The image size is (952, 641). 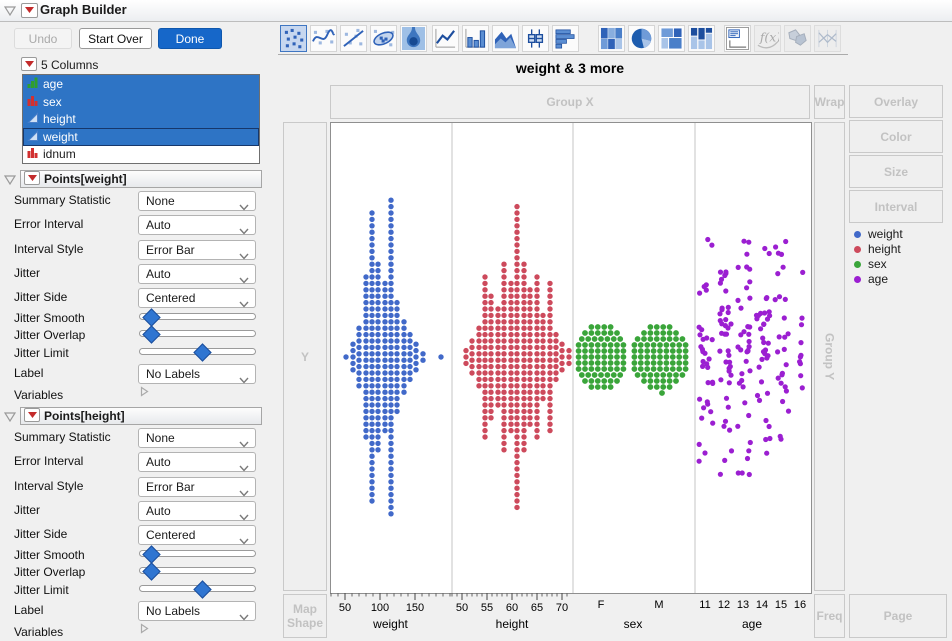 What do you see at coordinates (39, 632) in the screenshot?
I see `row-label-variables: Variables` at bounding box center [39, 632].